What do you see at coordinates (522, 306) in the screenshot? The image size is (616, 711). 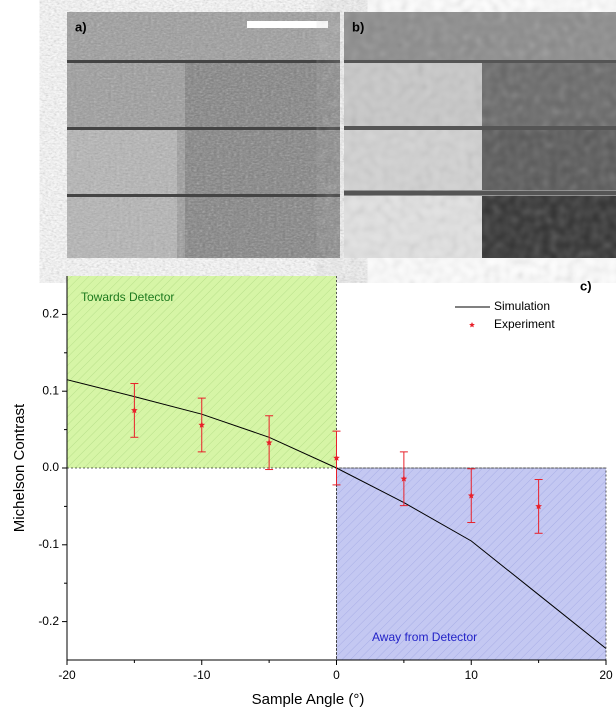 I see `legend-label: Simulation` at bounding box center [522, 306].